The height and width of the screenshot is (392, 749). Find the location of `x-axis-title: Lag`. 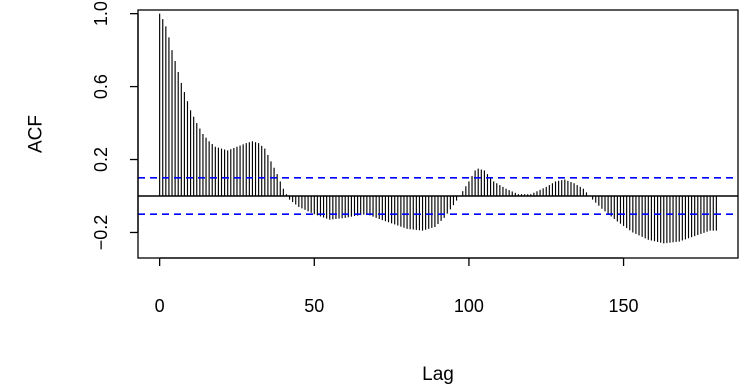

x-axis-title: Lag is located at coordinates (438, 374).